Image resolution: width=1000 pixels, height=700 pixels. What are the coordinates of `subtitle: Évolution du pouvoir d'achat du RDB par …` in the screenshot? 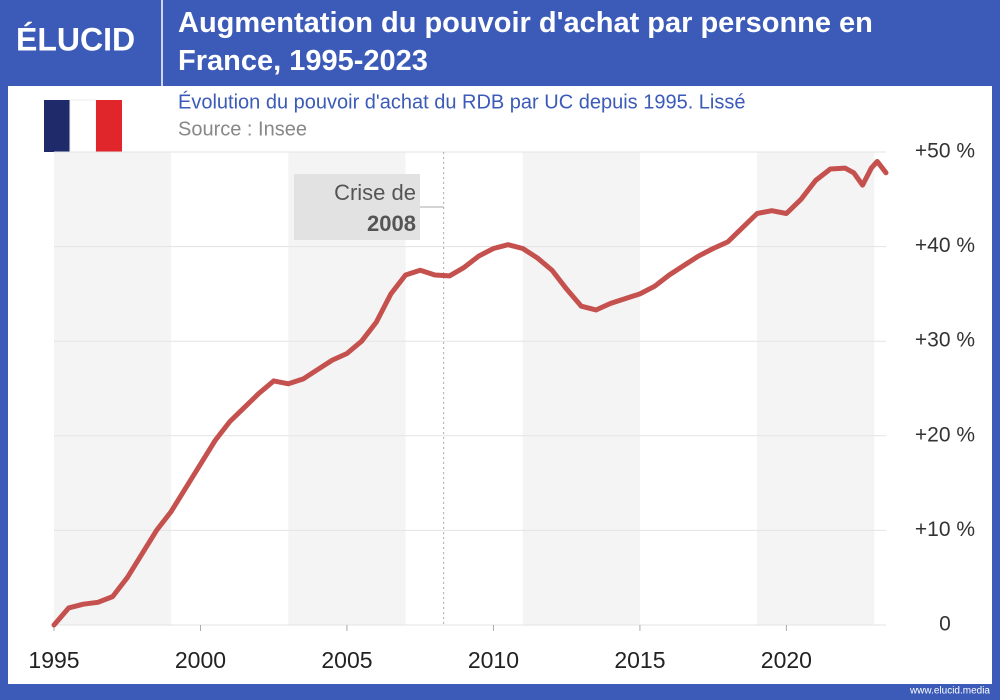 It's located at (462, 101).